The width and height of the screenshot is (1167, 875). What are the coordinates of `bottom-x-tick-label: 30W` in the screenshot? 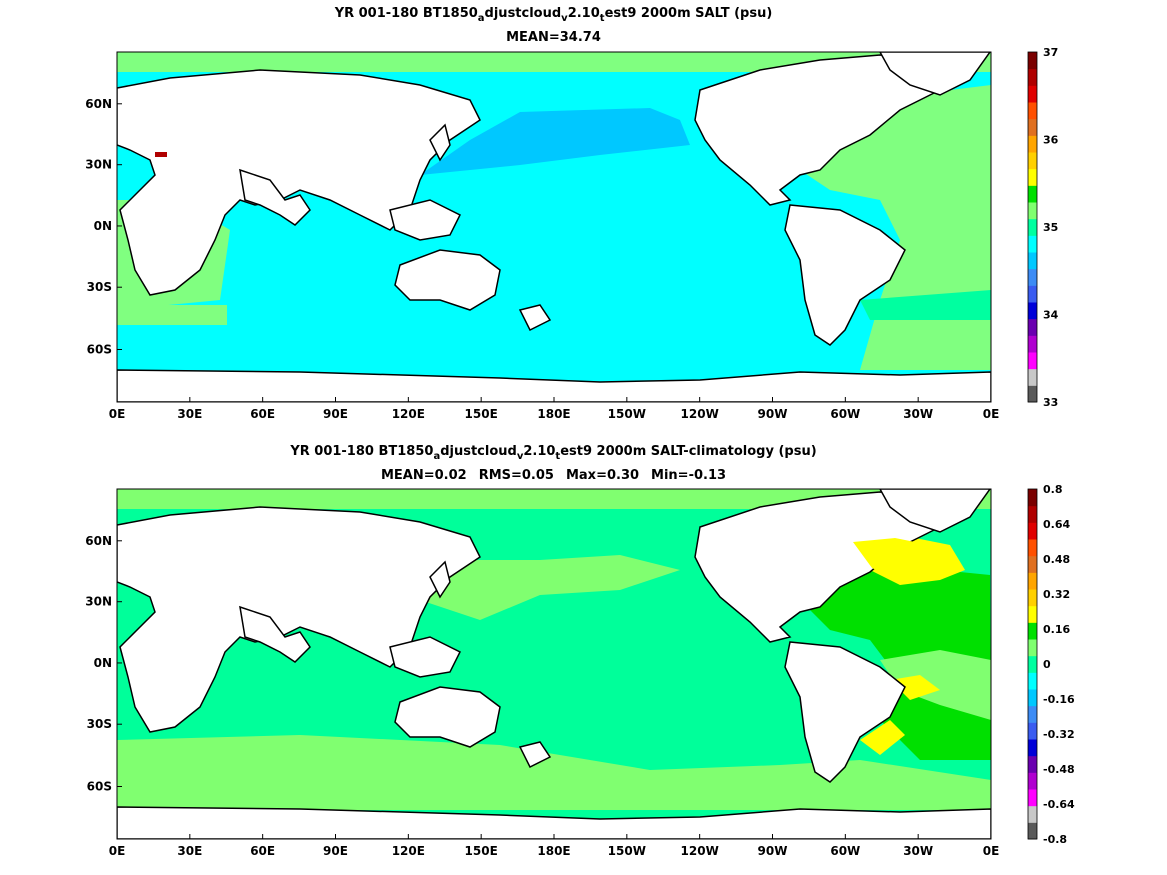 It's located at (918, 851).